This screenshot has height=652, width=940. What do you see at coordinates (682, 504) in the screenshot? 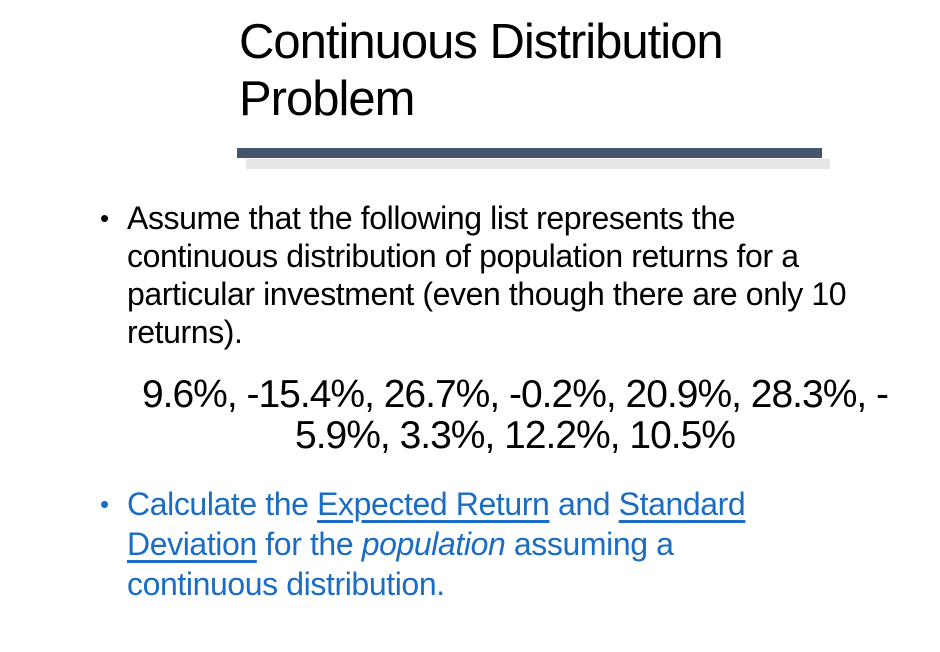
I see `text-segment: Standard` at bounding box center [682, 504].